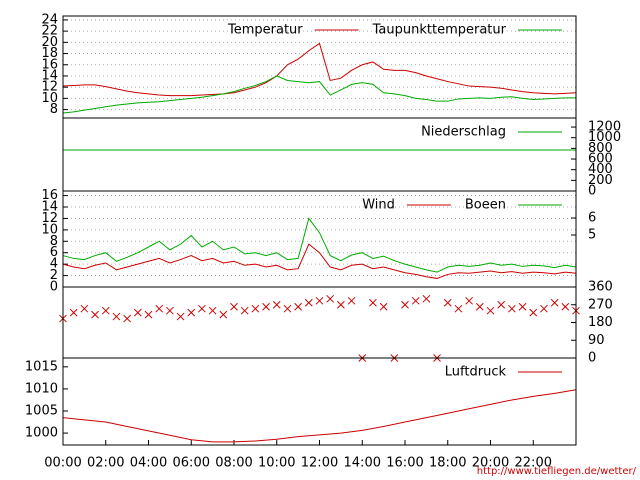 This screenshot has width=640, height=480. I want to click on y-tick-label: 0, so click(54, 287).